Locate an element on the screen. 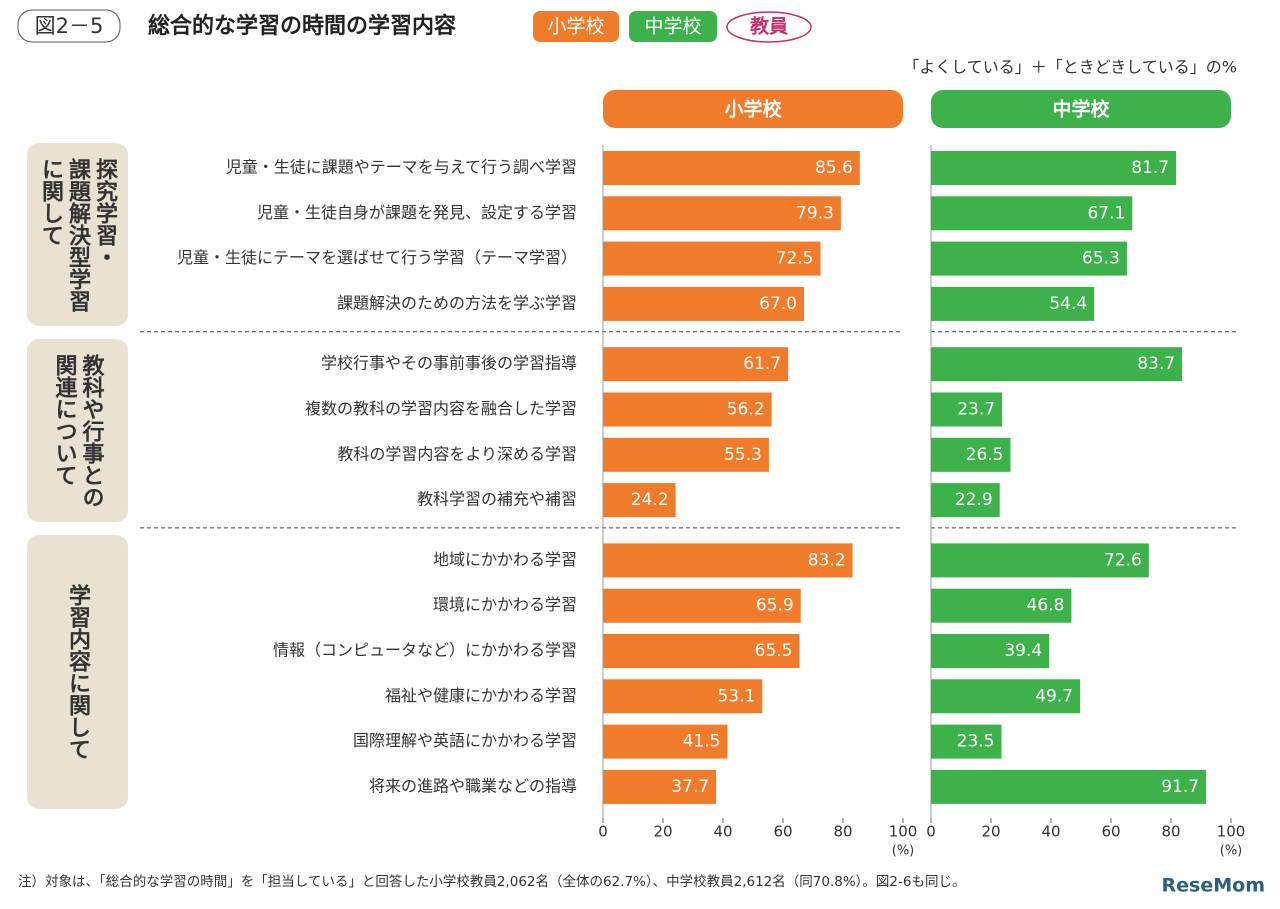 The height and width of the screenshot is (909, 1280). group-label-box: 教科や行事との 関連について is located at coordinates (77, 431).